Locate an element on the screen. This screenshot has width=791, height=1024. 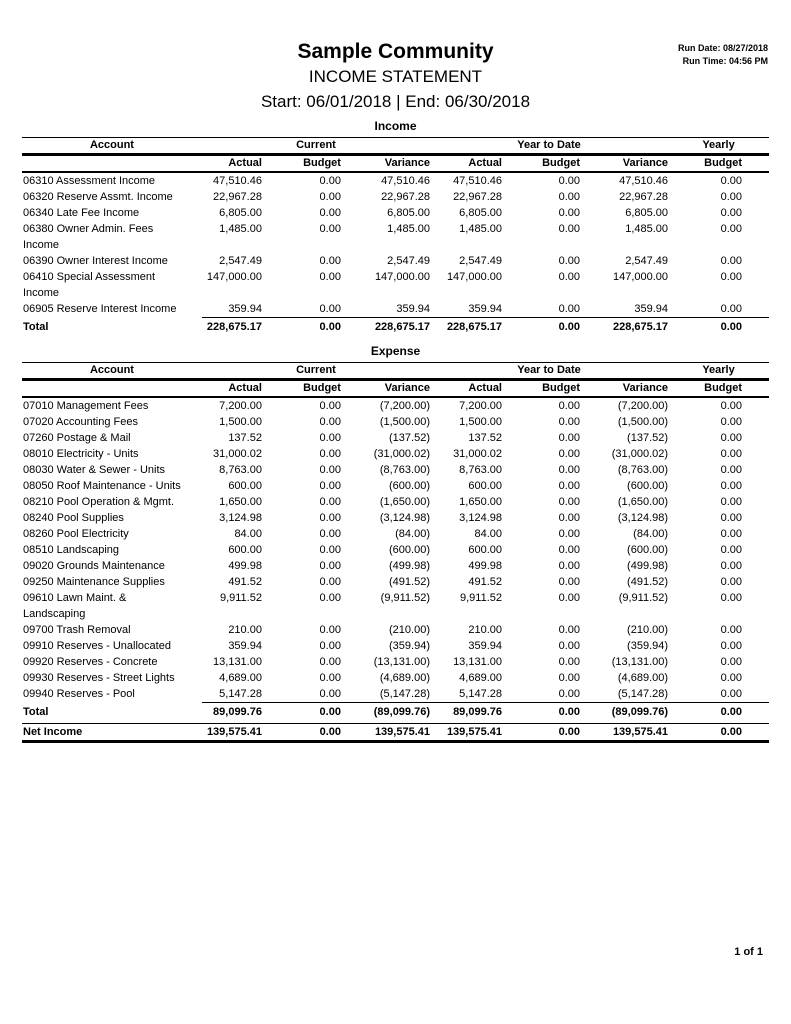
account-cell: 08210 Pool Operation & Mgmt. is located at coordinates (98, 502).